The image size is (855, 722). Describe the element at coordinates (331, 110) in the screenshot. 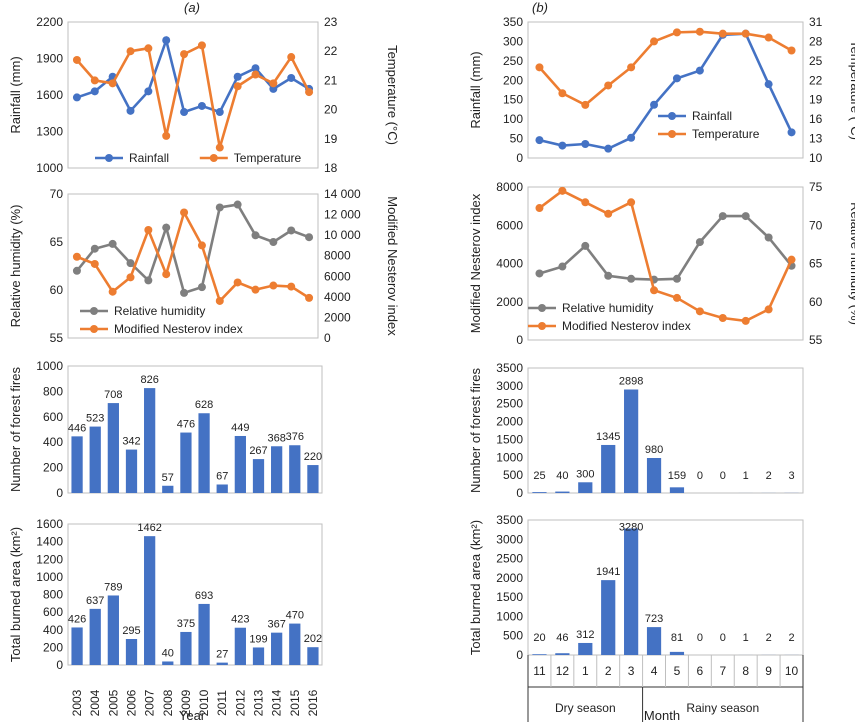

I see `y2-tick-label: 20` at that location.